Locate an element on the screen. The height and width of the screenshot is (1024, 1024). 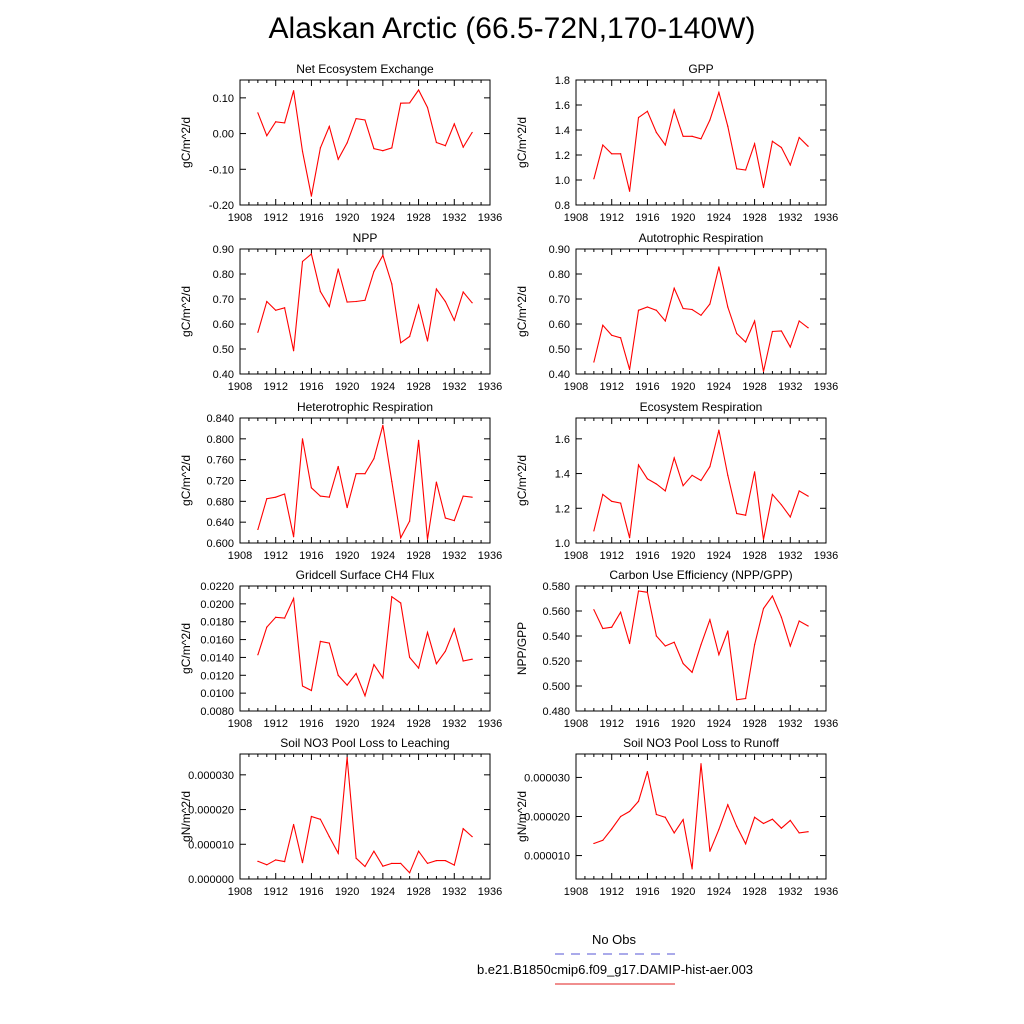
y-tick-label: 0.540 is located at coordinates (556, 637).